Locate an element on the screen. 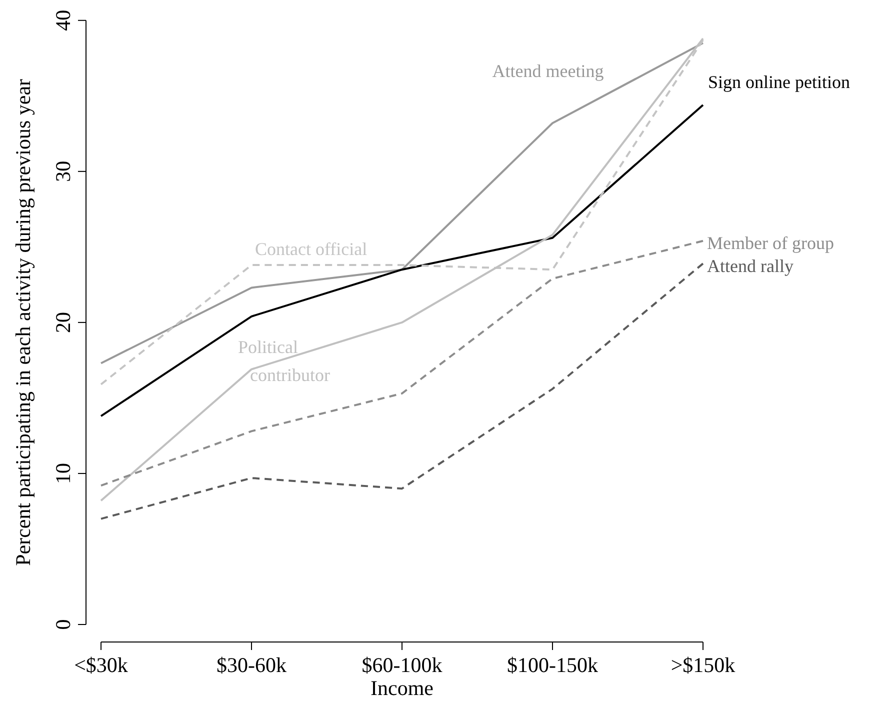  series-label: Political contributor is located at coordinates (284, 361).